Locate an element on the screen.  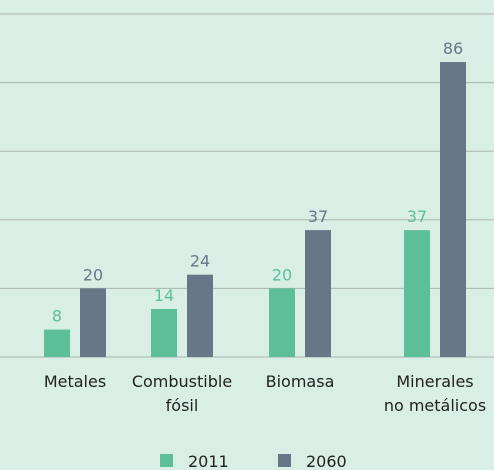
x-tick-label: Metales is located at coordinates (75, 381).